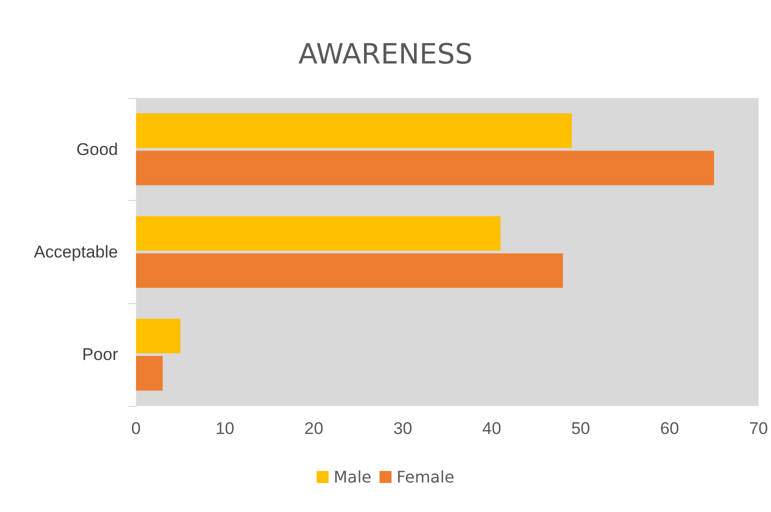 The width and height of the screenshot is (771, 512). What do you see at coordinates (97, 149) in the screenshot?
I see `y-tick-label: Good` at bounding box center [97, 149].